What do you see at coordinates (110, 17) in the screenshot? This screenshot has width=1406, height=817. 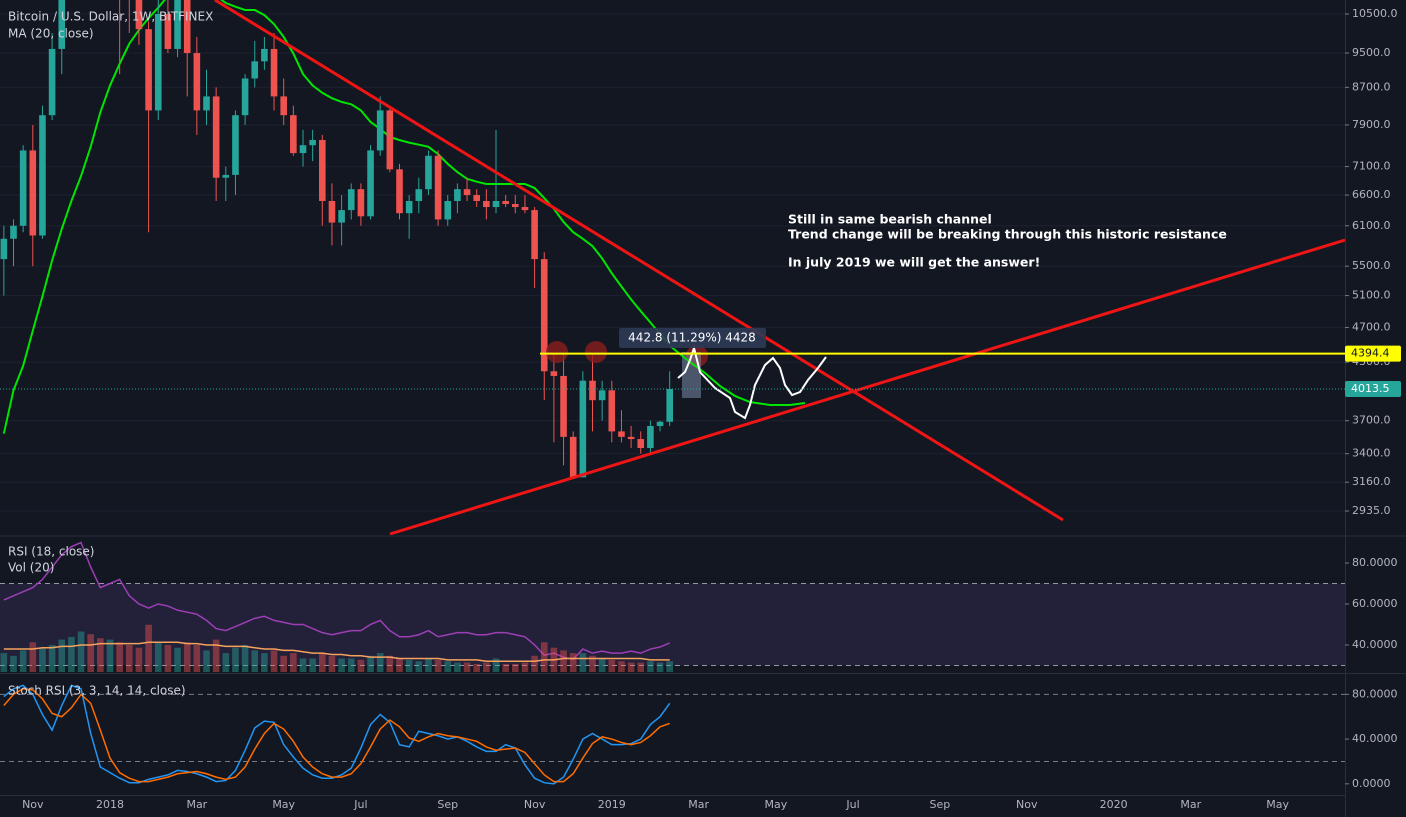 I see `chart-title: Bitcoin / U.S. Dollar, 1W, BITFINEX` at bounding box center [110, 17].